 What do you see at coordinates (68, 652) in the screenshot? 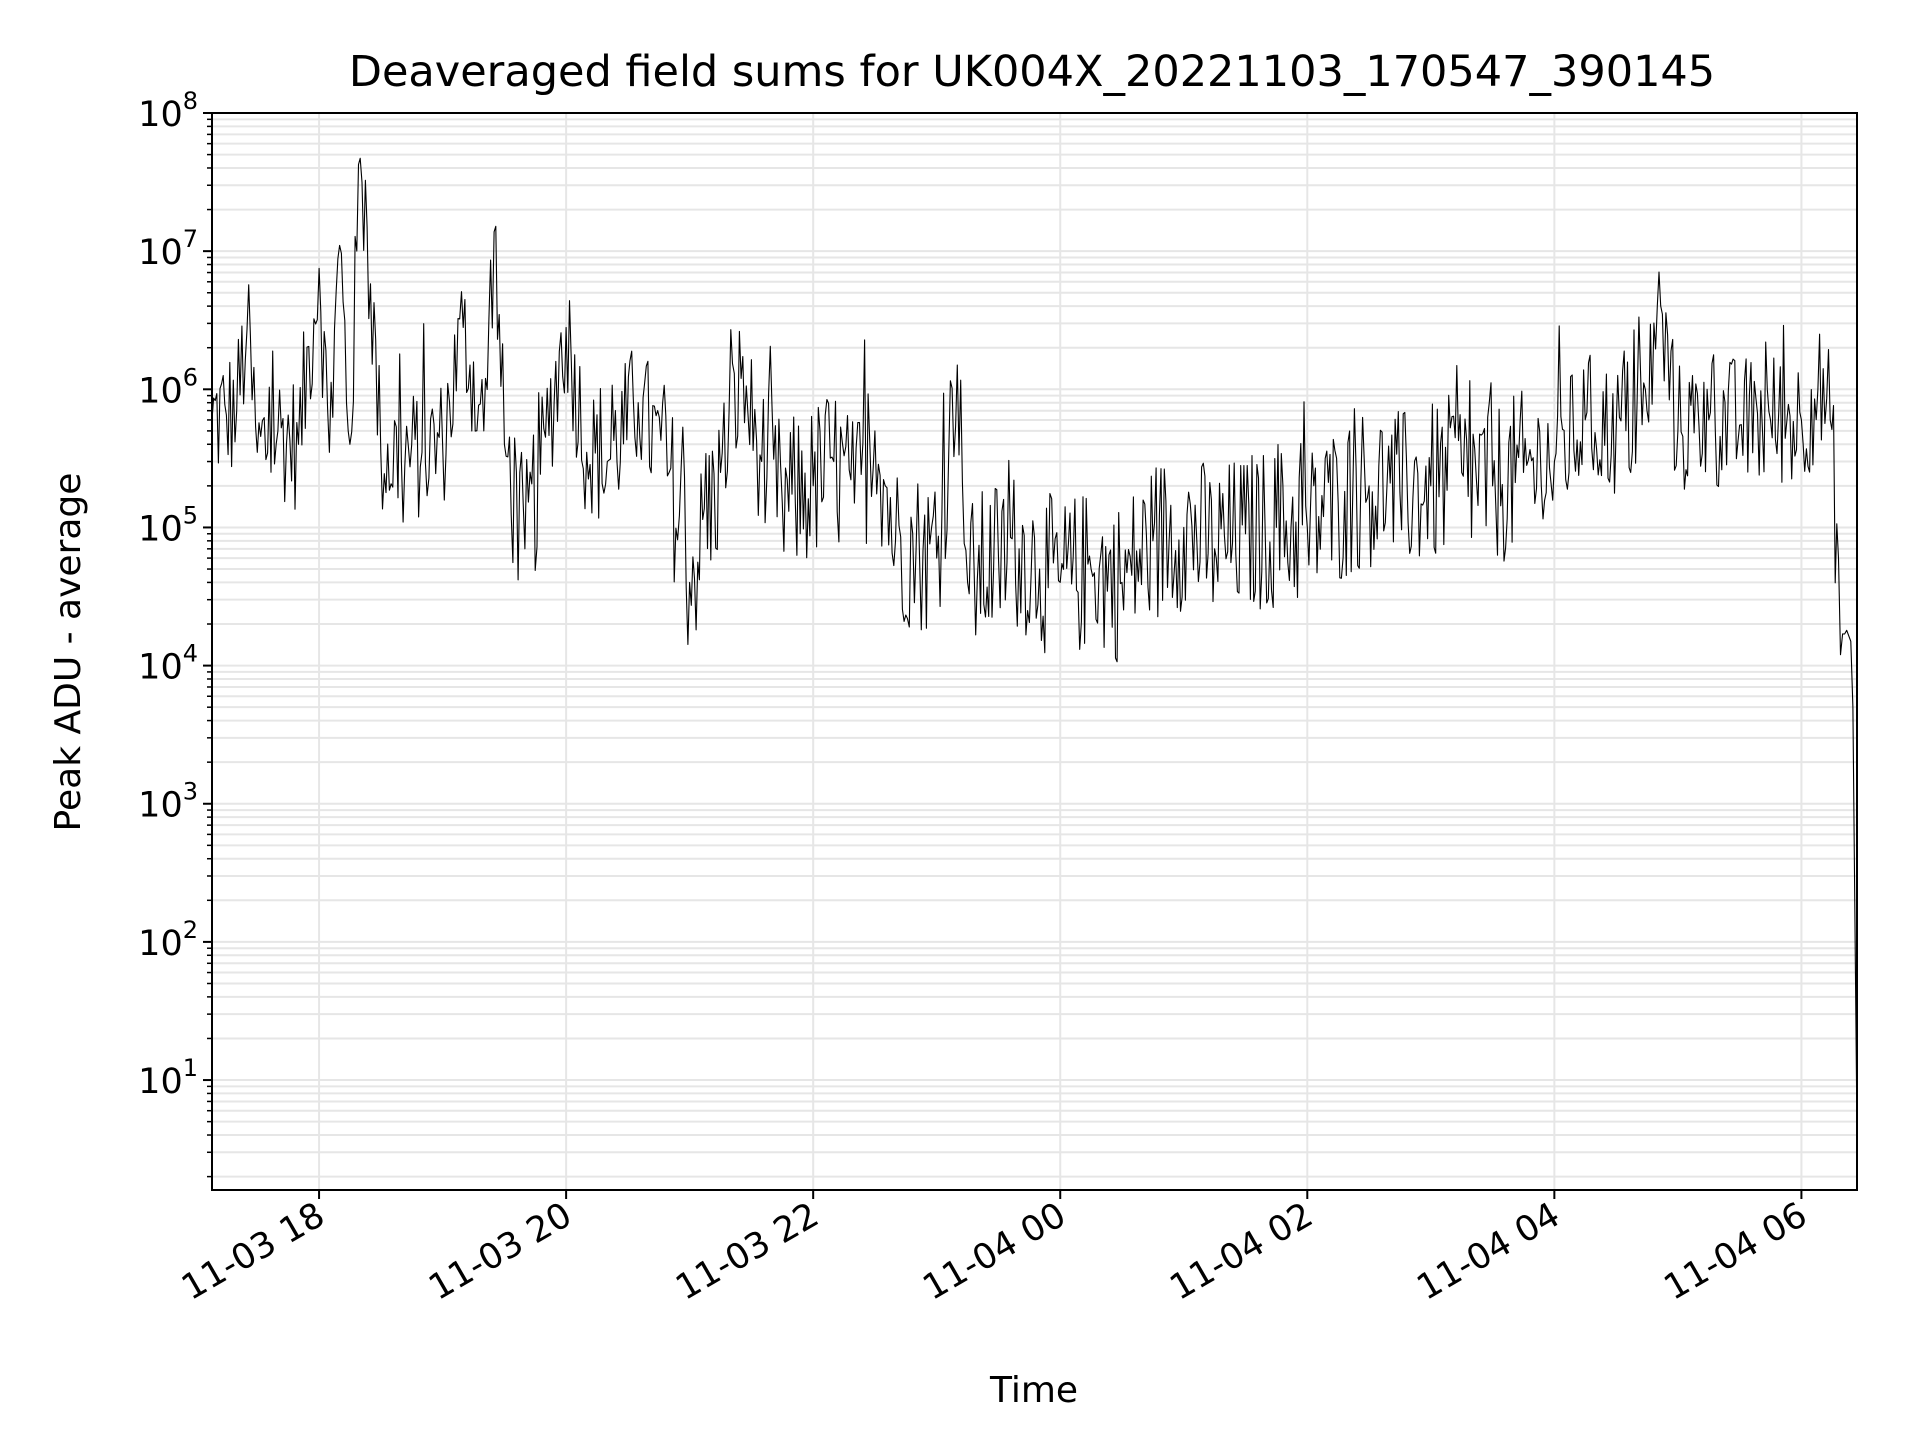
I see `y-axis-label: Peak ADU - average` at bounding box center [68, 652].